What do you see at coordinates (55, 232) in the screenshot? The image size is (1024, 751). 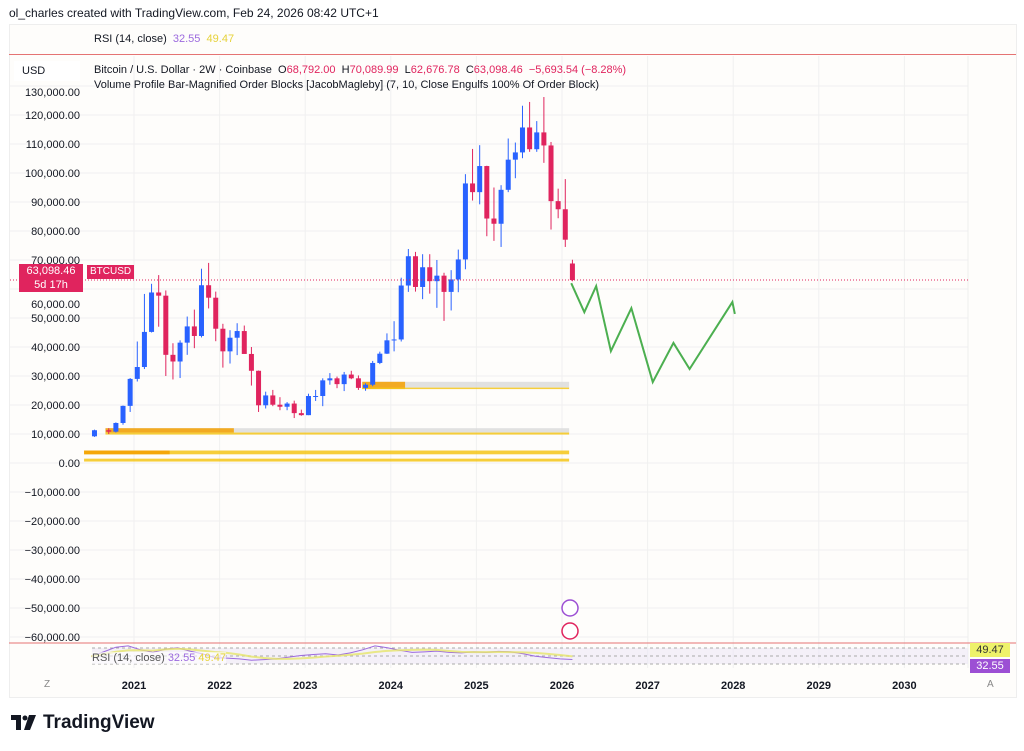 I see `y-tick-label: 80,000.00` at bounding box center [55, 232].